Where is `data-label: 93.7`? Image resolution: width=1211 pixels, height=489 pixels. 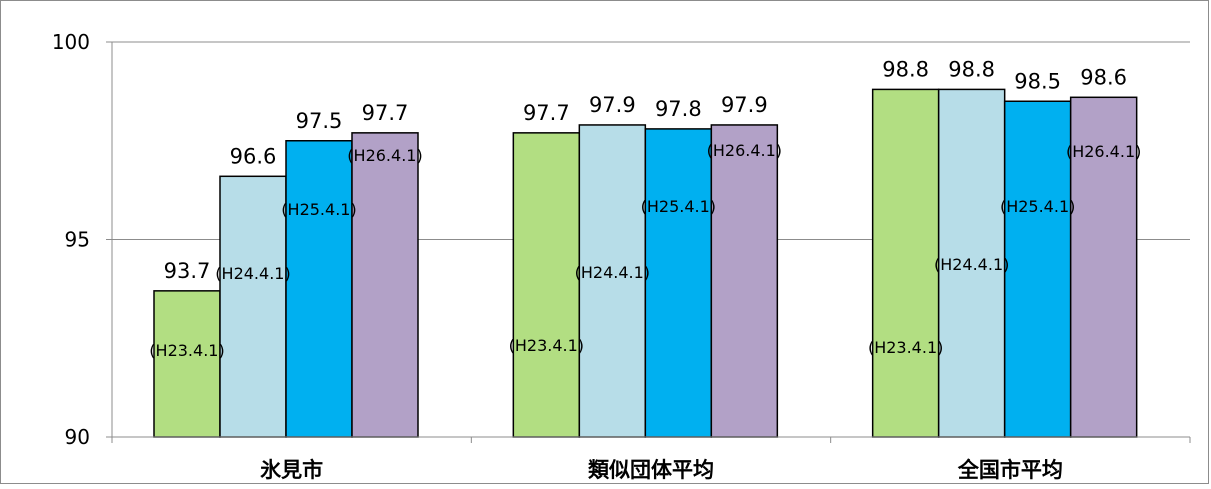
data-label: 93.7 is located at coordinates (187, 271).